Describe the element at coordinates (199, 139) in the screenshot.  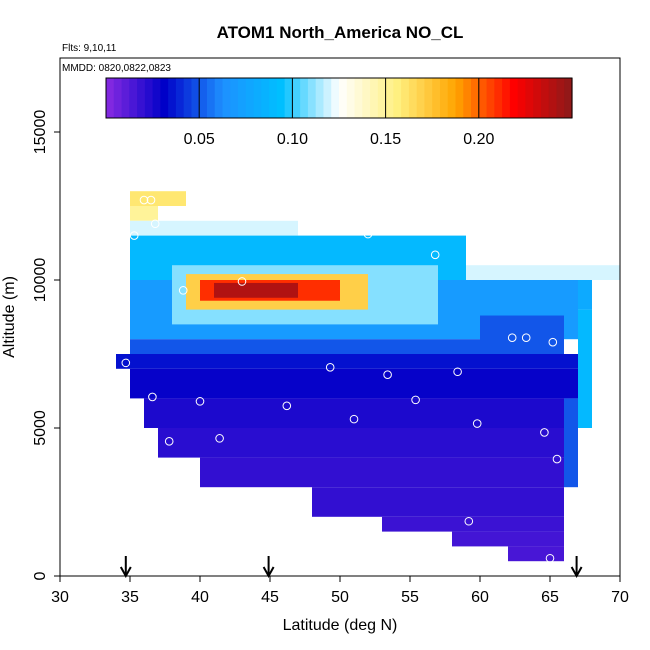
I see `colorbar-tick-label-0: 0.05` at that location.